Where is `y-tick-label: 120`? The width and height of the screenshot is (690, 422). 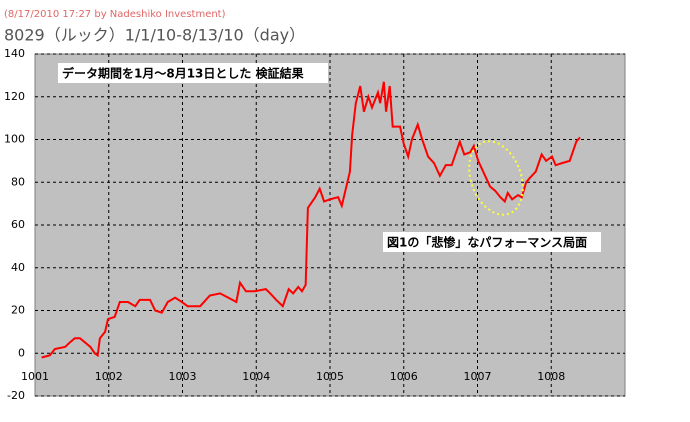 y-tick-label: 120 is located at coordinates (14, 96).